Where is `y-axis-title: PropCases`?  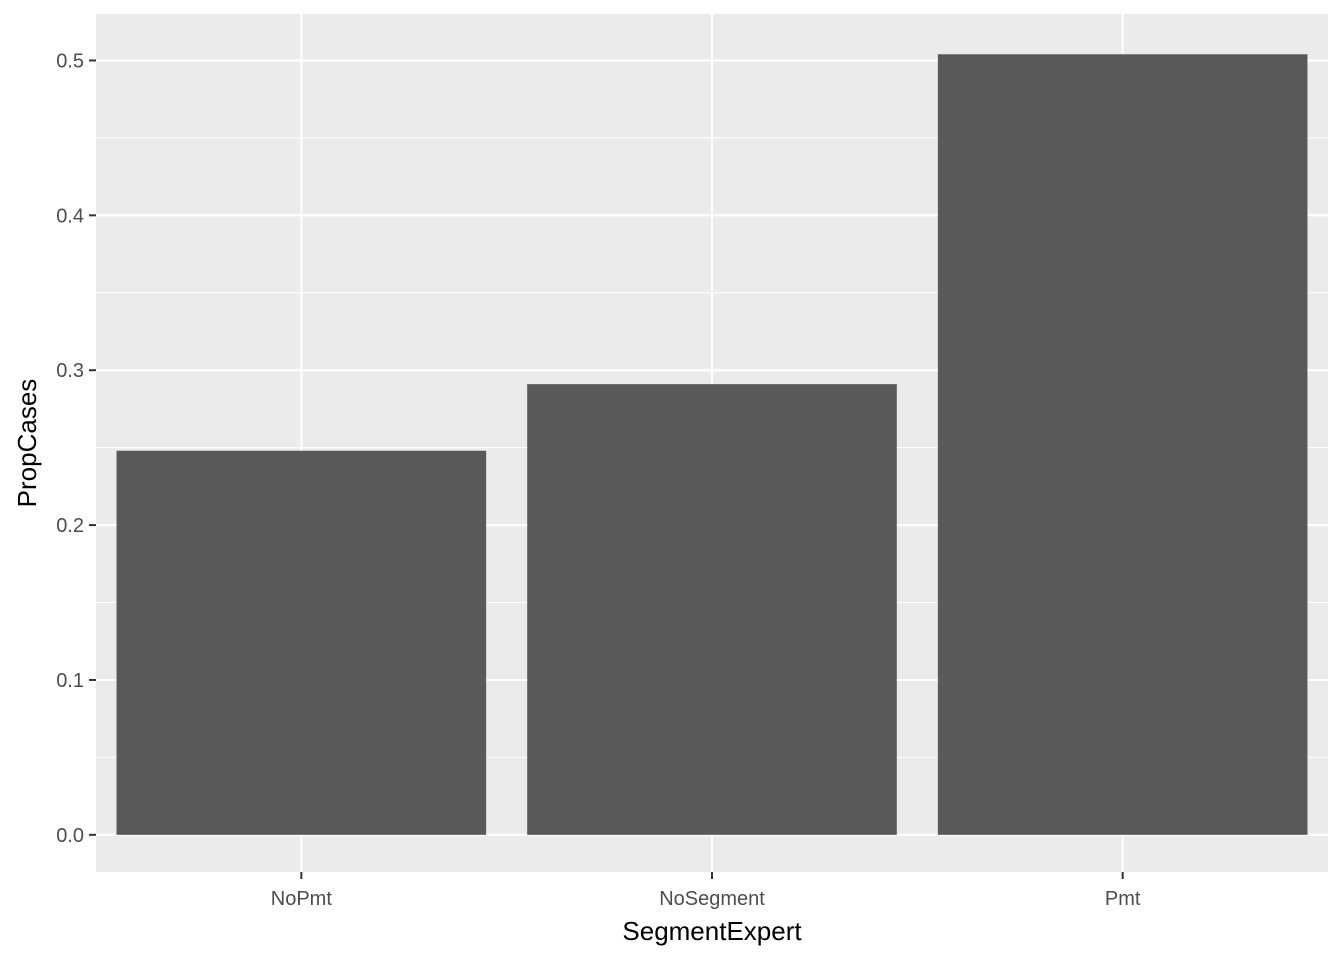 y-axis-title: PropCases is located at coordinates (27, 443).